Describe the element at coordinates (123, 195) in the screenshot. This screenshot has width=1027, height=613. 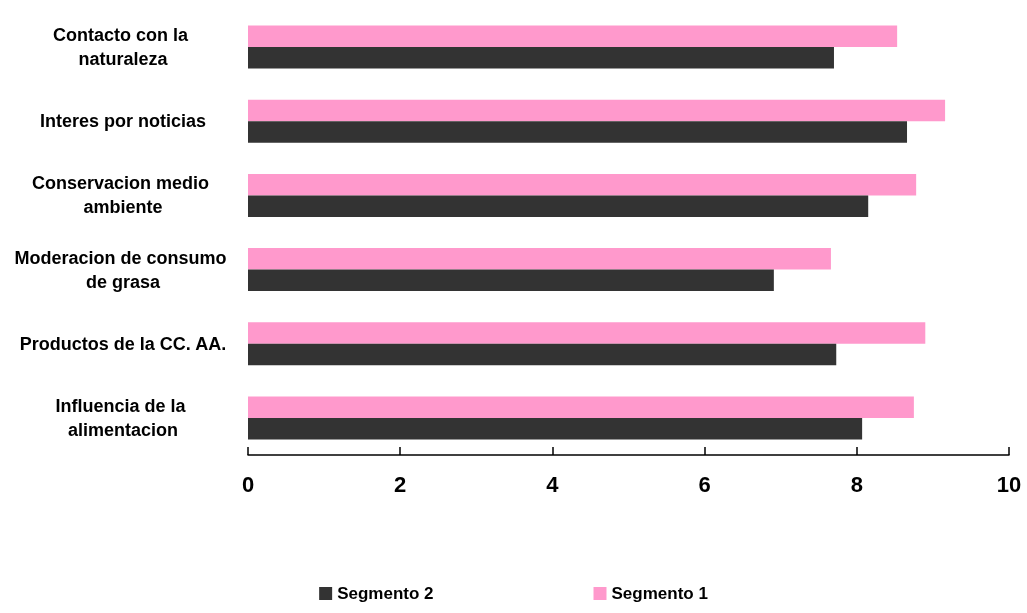
I see `y-tick-label: Conservacion medio ambiente` at that location.